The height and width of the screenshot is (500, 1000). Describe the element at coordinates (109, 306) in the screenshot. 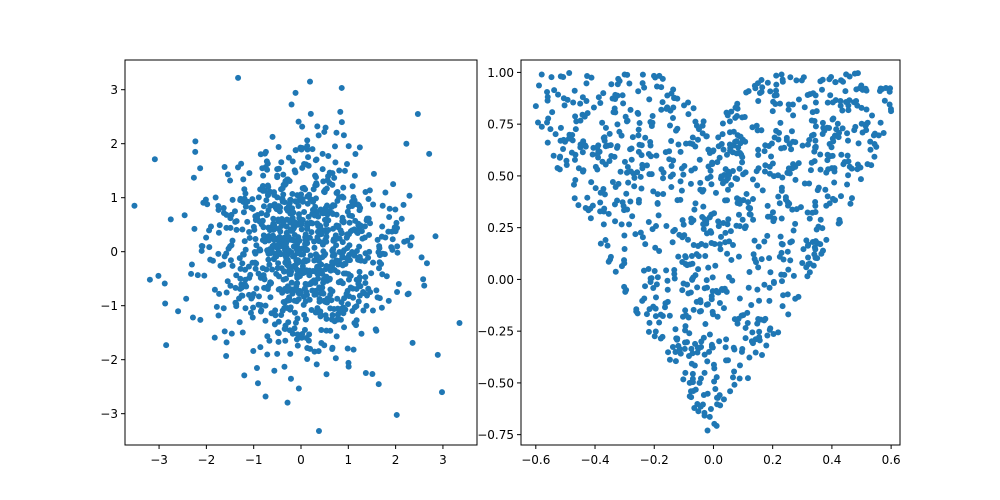

I see `y-tick-label: −1` at that location.